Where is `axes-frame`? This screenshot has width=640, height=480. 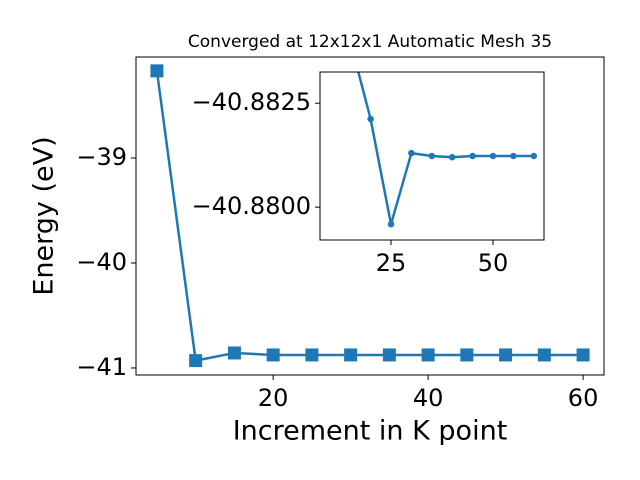
axes-frame is located at coordinates (432, 156).